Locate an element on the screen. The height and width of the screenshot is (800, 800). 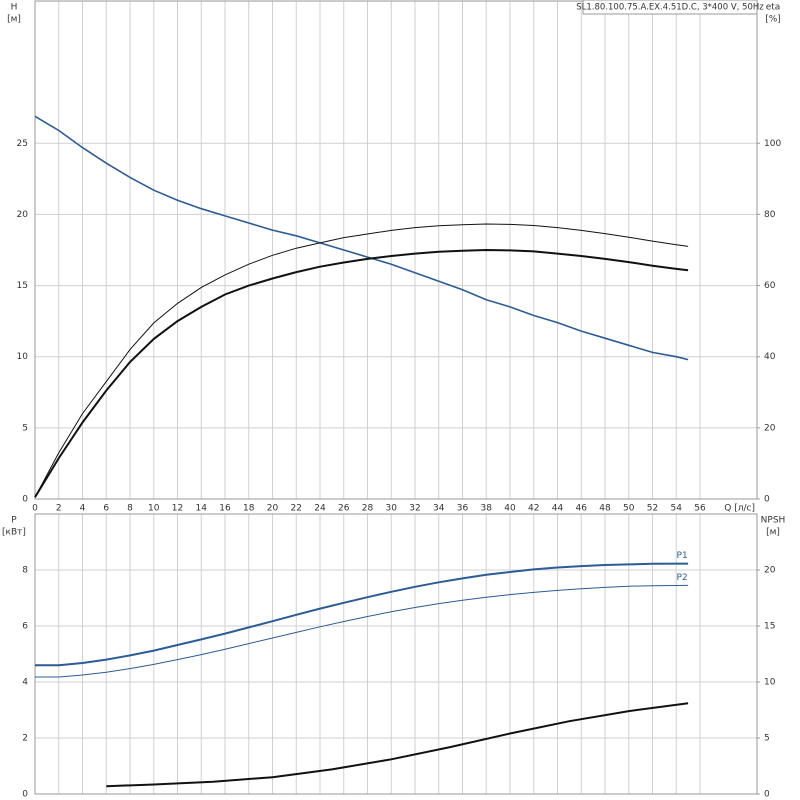
y-tick-label: 25 is located at coordinates (22, 144).